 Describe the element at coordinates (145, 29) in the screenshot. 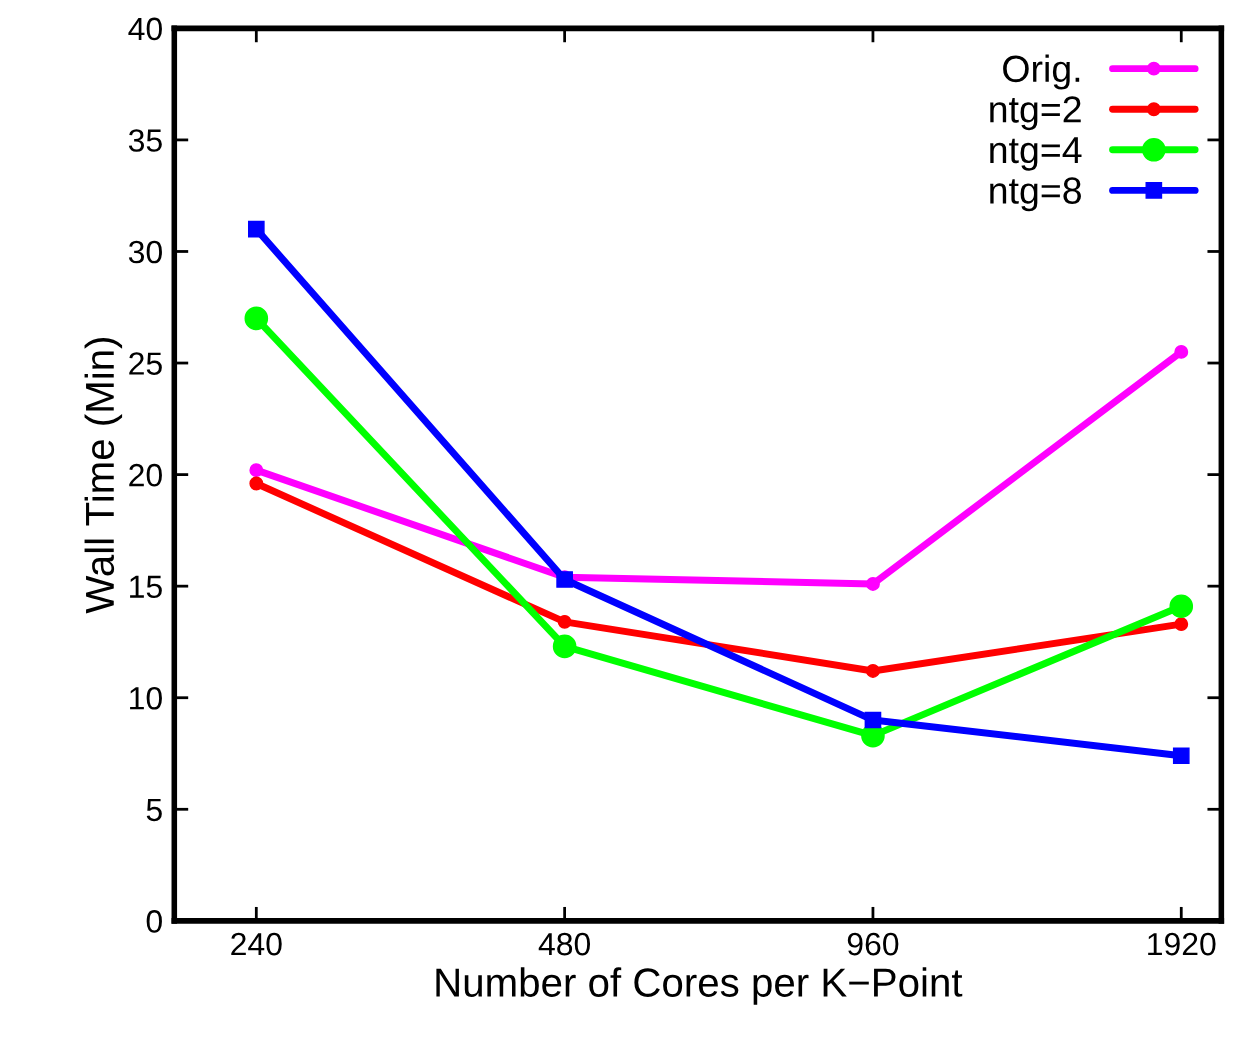

I see `y-tick-label: 40` at that location.